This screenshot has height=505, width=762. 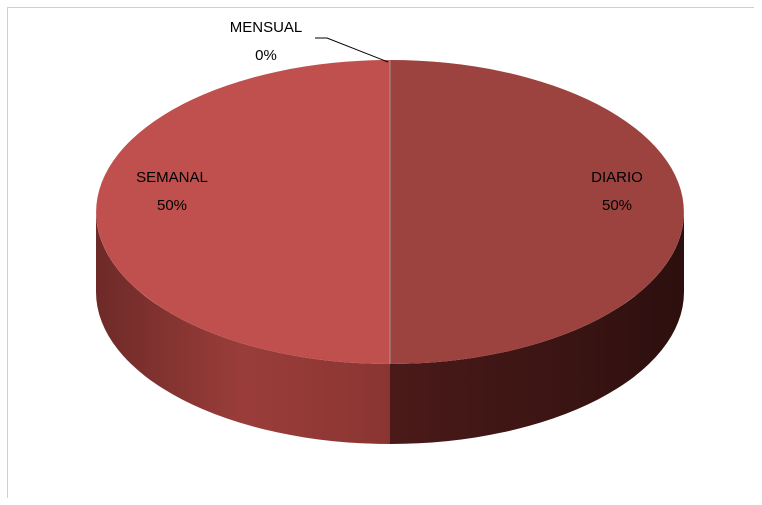 What do you see at coordinates (617, 177) in the screenshot?
I see `label-diario-name: DIARIO` at bounding box center [617, 177].